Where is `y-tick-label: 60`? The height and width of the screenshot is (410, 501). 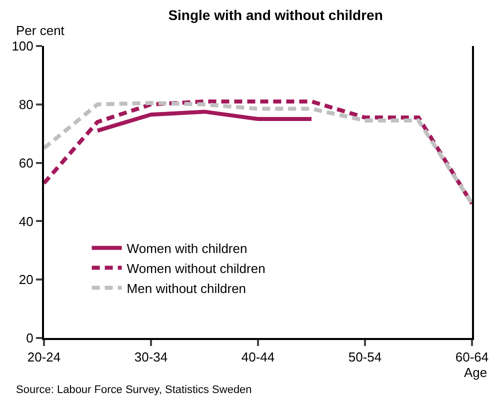
y-tick-label: 60 is located at coordinates (26, 162).